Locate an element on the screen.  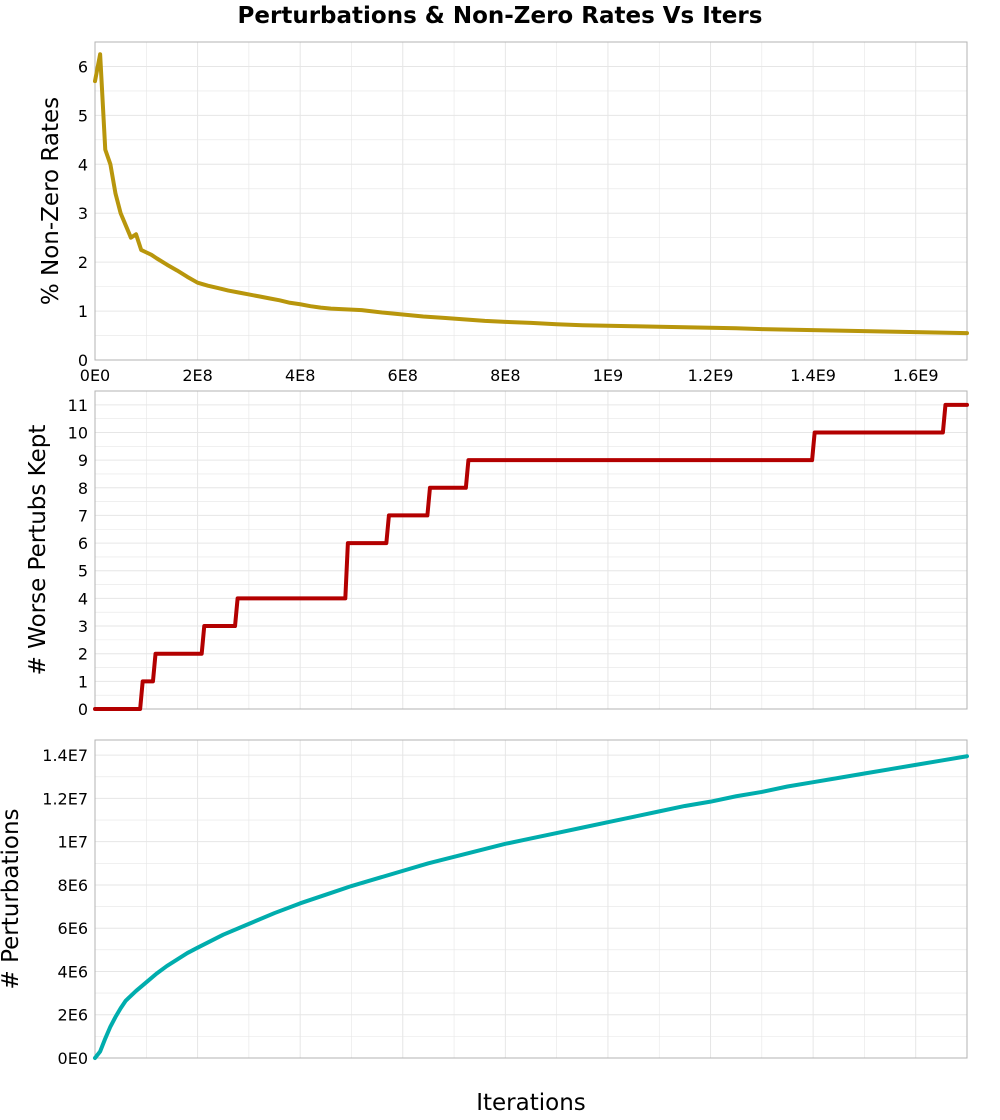
y-tick-label: 1.2E7 is located at coordinates (65, 798).